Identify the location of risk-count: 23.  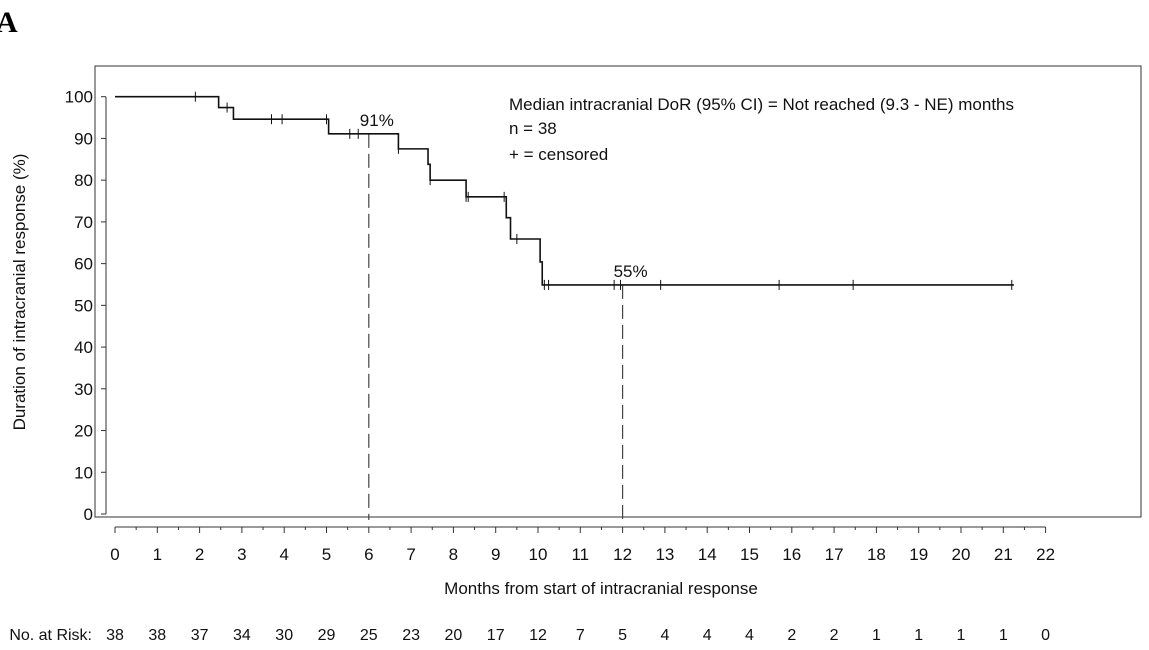
(411, 635).